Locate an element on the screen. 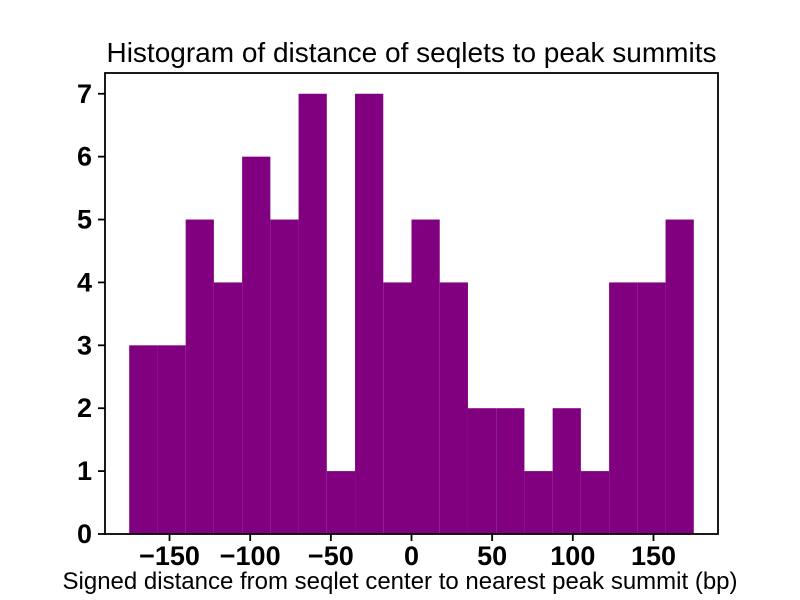 The height and width of the screenshot is (600, 800). x-tick-label: −150 is located at coordinates (169, 556).